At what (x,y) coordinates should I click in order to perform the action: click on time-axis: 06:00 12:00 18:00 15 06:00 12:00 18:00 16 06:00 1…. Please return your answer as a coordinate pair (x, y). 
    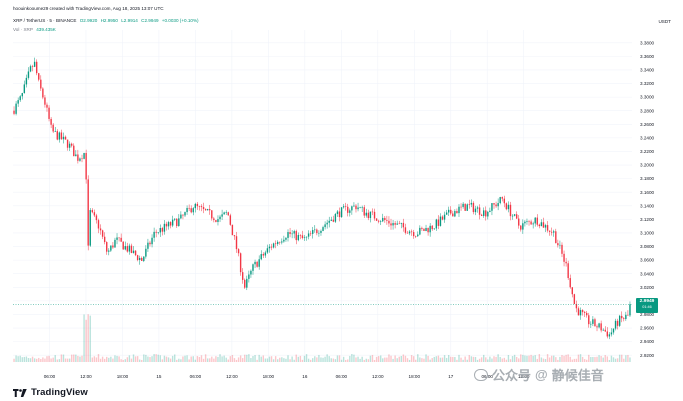
    Looking at the image, I should click on (287, 376).